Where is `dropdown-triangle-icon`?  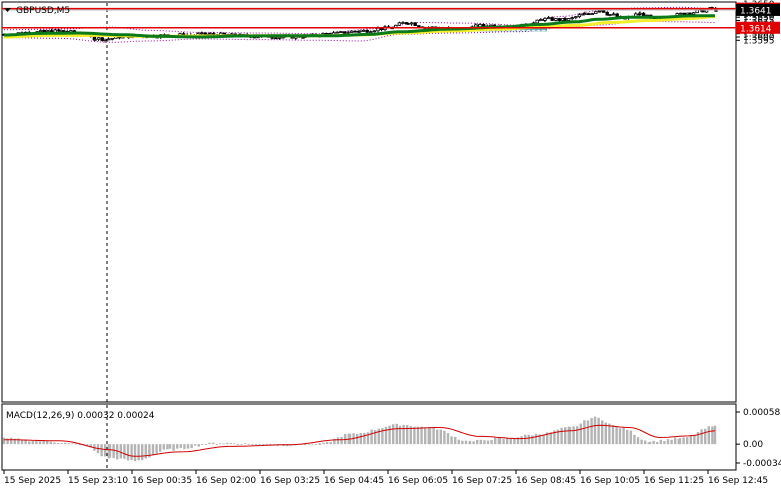
dropdown-triangle-icon is located at coordinates (7, 10).